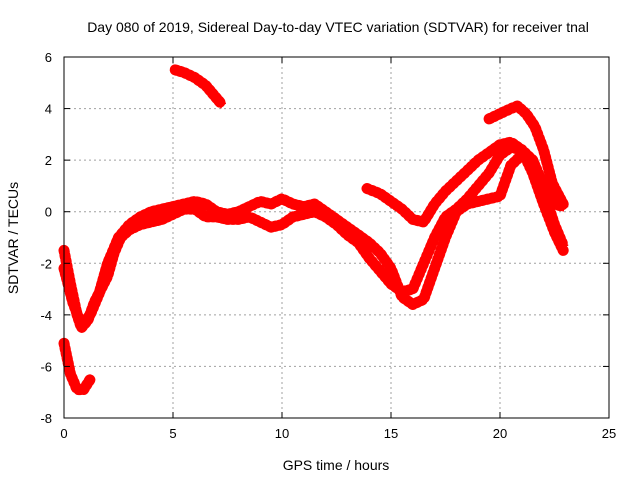 The height and width of the screenshot is (480, 640). What do you see at coordinates (172, 433) in the screenshot?
I see `x-tick-label: 5` at bounding box center [172, 433].